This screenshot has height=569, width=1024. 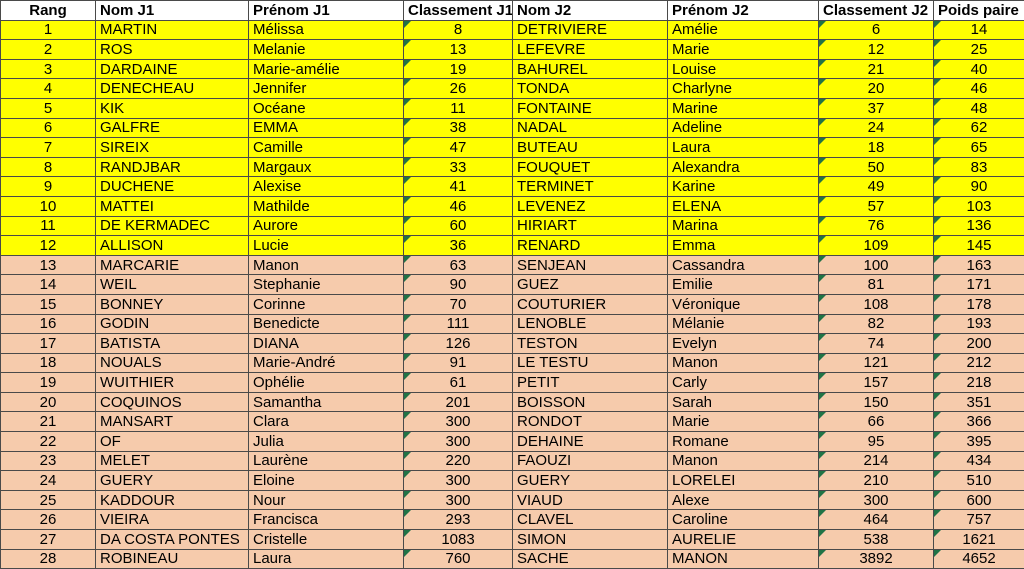 I want to click on cell-prenom-j1: Julia, so click(x=326, y=441).